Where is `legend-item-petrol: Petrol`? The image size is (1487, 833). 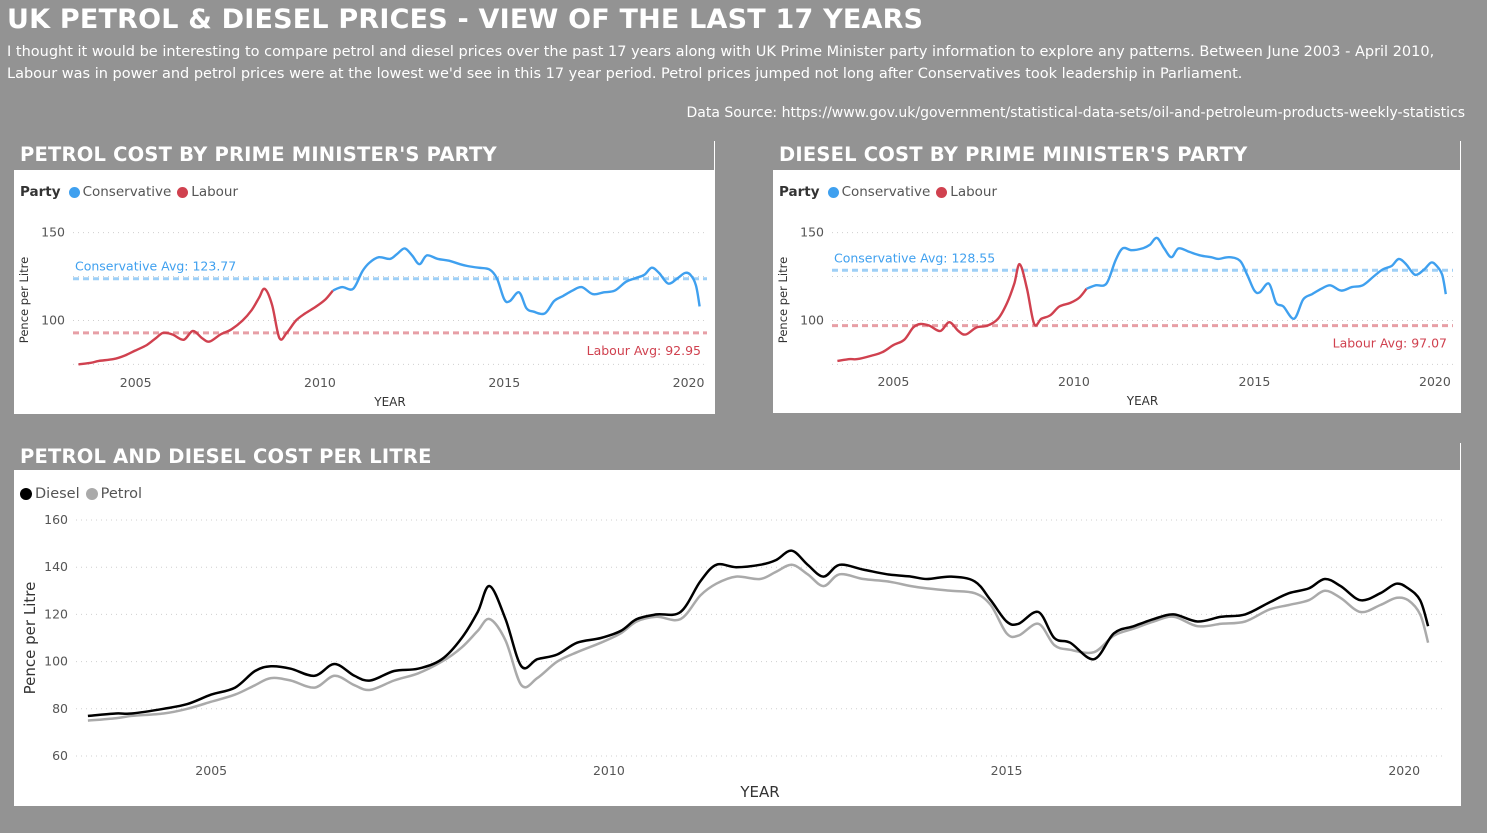 legend-item-petrol: Petrol is located at coordinates (114, 494).